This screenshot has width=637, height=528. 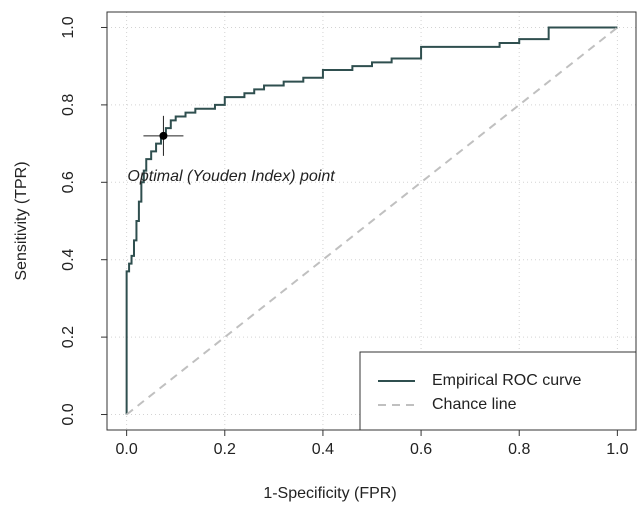 What do you see at coordinates (506, 380) in the screenshot?
I see `legend-label: Empirical ROC curve` at bounding box center [506, 380].